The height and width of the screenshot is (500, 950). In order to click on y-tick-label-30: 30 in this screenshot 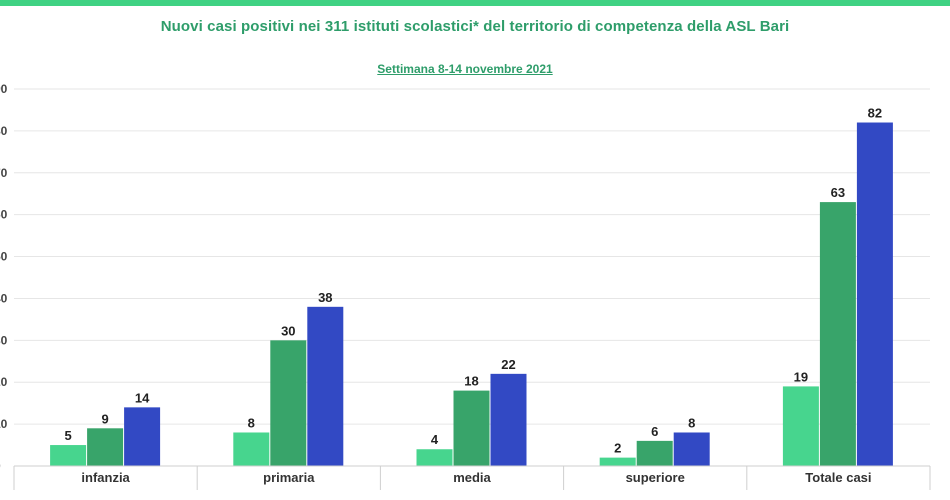, I will do `click(4, 340)`.